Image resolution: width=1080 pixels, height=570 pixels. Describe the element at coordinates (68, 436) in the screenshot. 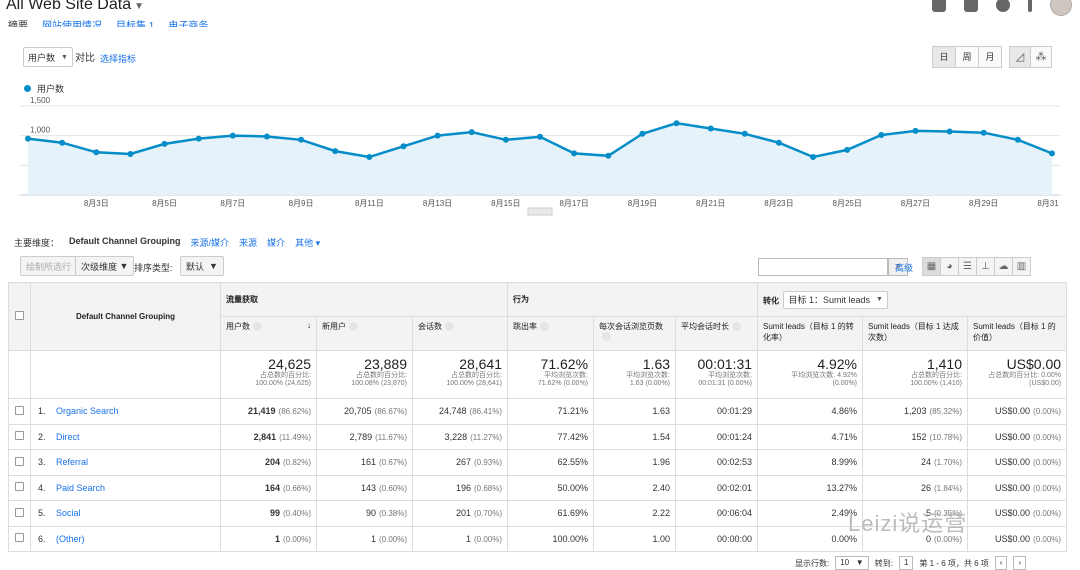

I see `channel-link: Direct` at that location.